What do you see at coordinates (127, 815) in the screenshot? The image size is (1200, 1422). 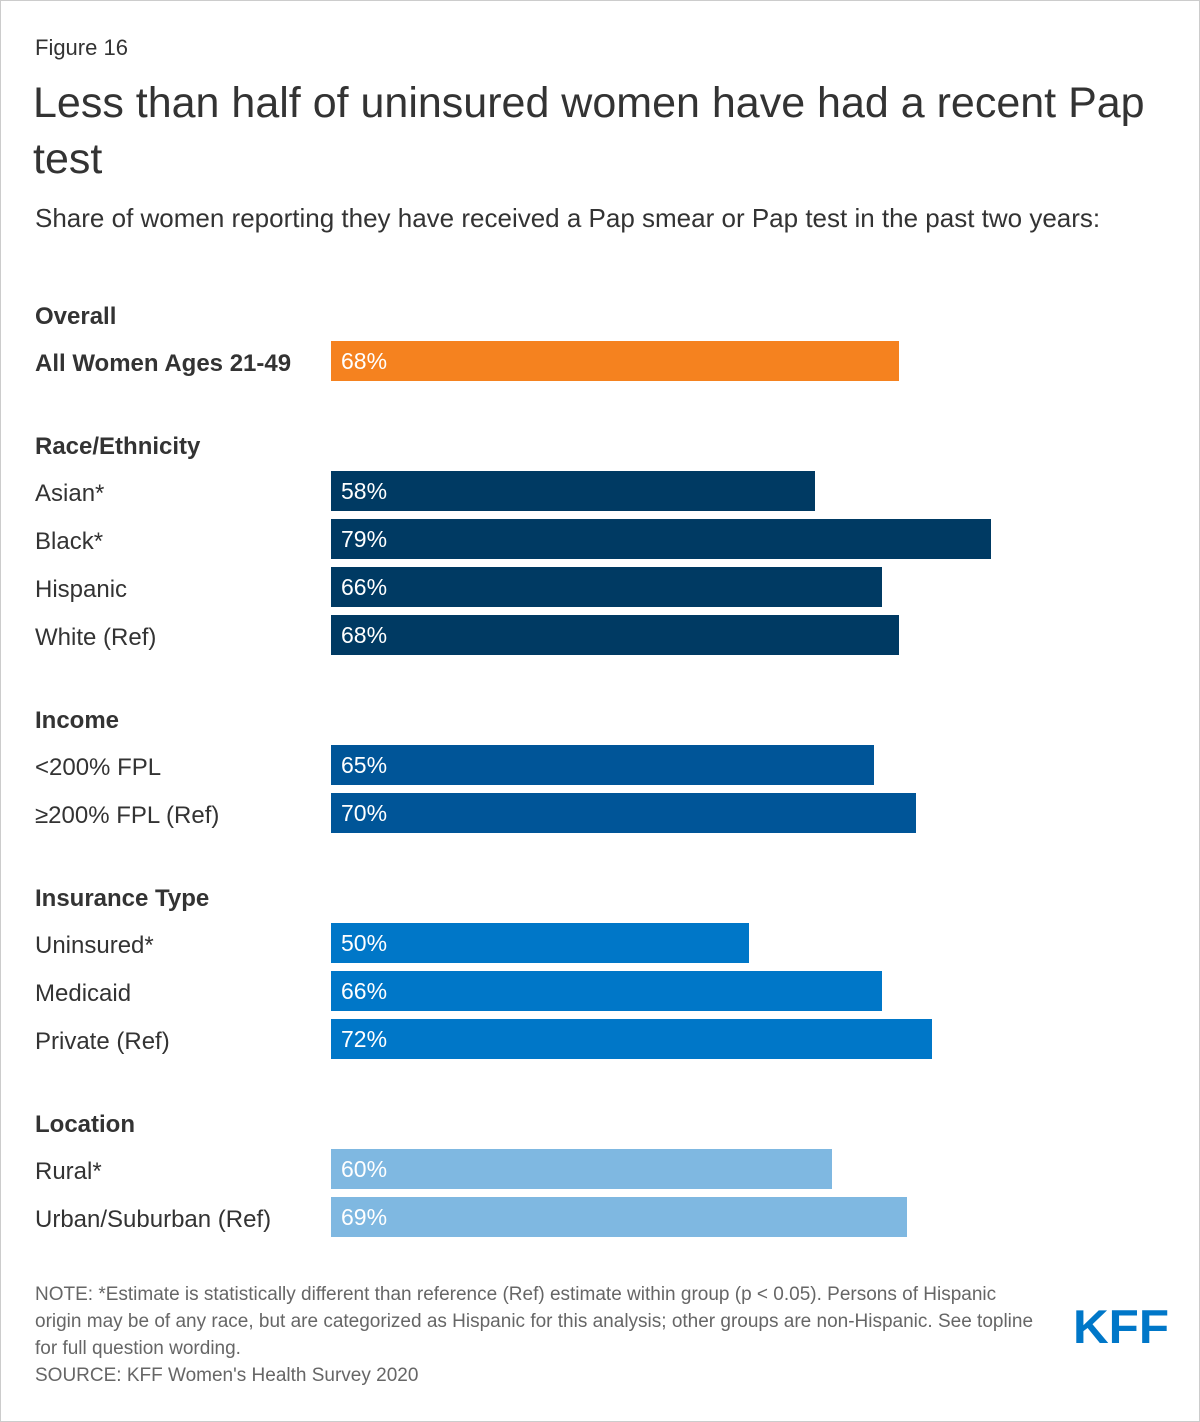 I see `category-label: ≥200% FPL (Ref)` at bounding box center [127, 815].